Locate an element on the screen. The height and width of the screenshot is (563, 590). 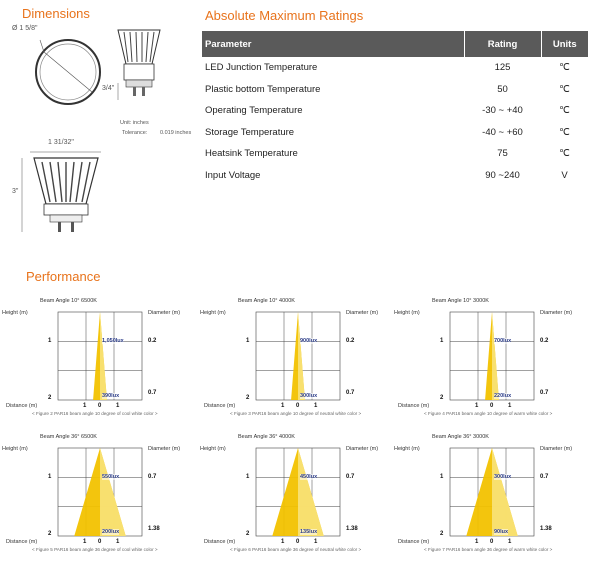
rating-cell: 75 is located at coordinates (502, 154).